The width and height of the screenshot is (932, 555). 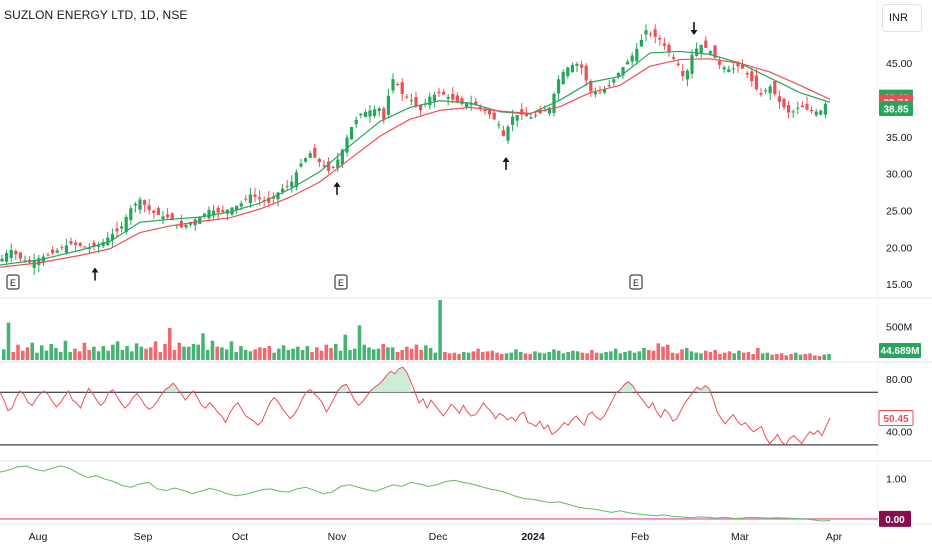 What do you see at coordinates (240, 537) in the screenshot?
I see `x-axis-label: Oct` at bounding box center [240, 537].